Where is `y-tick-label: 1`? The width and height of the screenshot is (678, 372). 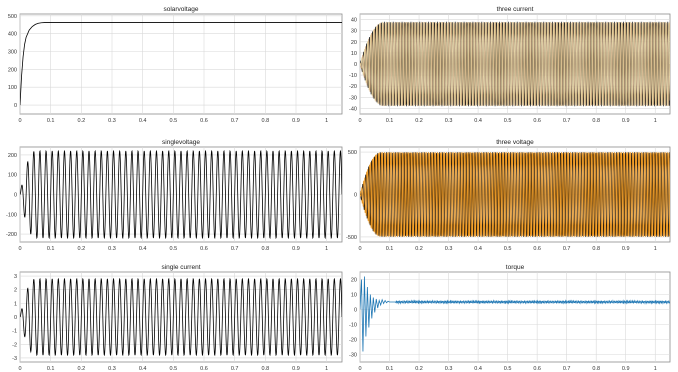
y-tick-label: 1 is located at coordinates (15, 304).